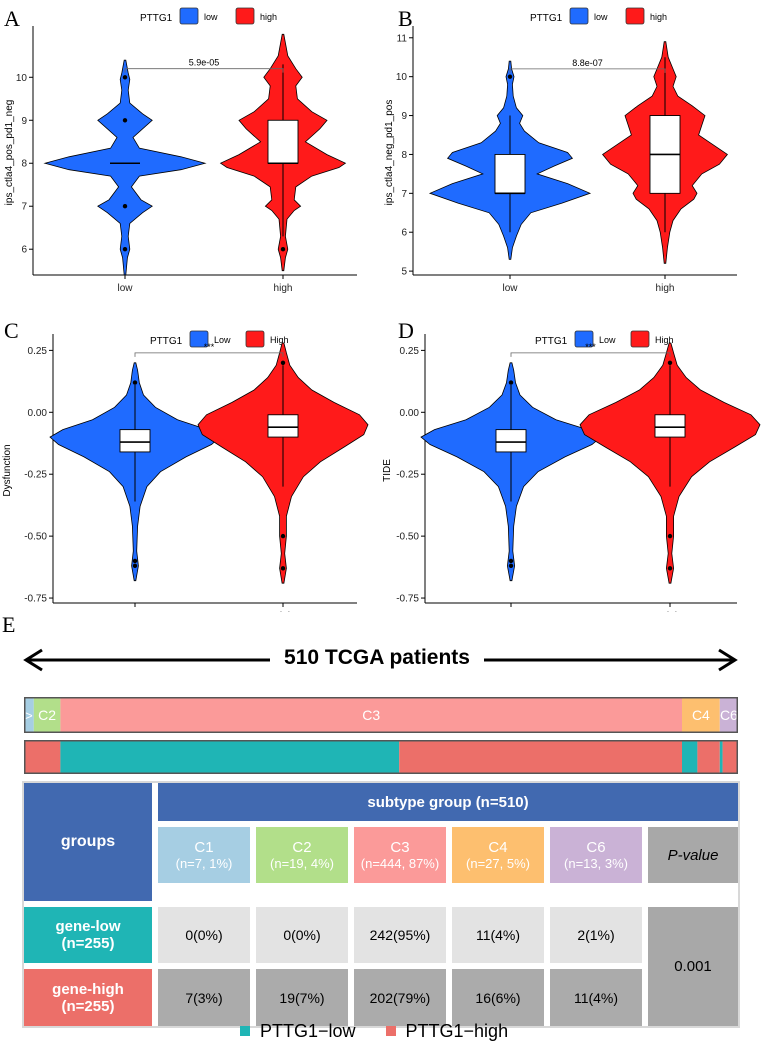  Describe the element at coordinates (601, 17) in the screenshot. I see `legend-label: low` at that location.